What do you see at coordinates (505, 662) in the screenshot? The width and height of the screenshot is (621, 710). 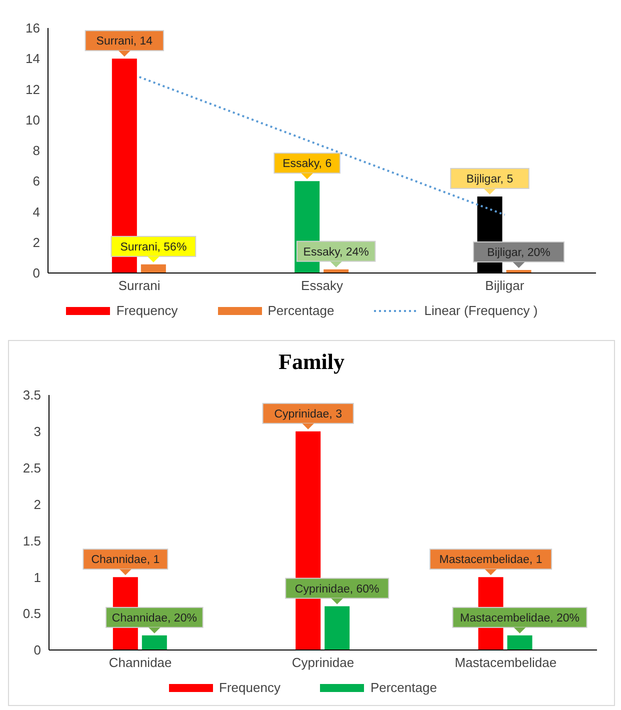 I see `x-tick-label: Mastacembelidae` at bounding box center [505, 662].